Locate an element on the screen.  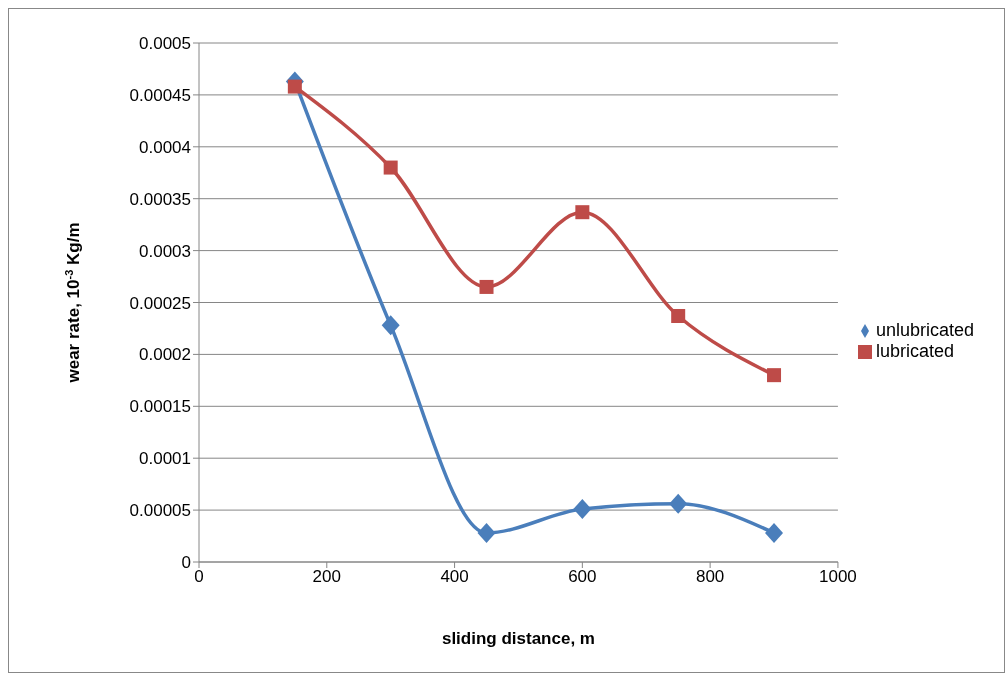
y-tick-label: 0.00025 is located at coordinates (160, 303).